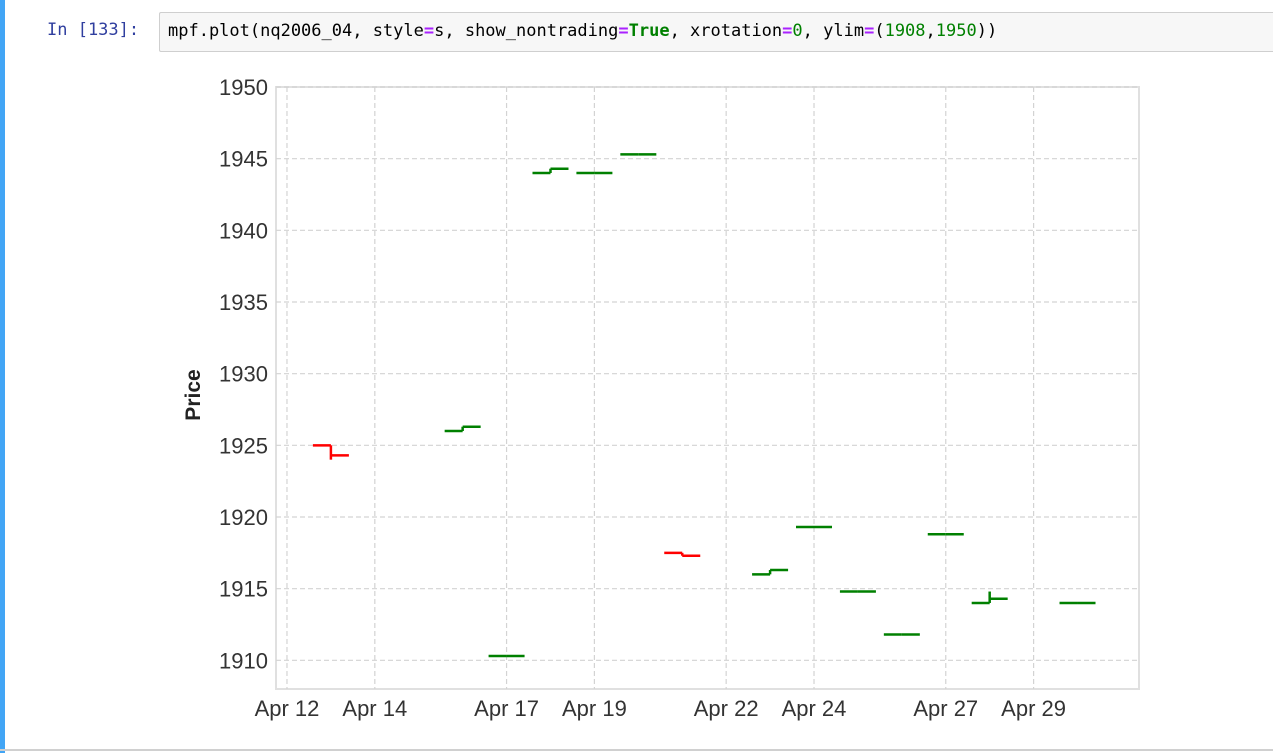 Image resolution: width=1273 pixels, height=753 pixels. Describe the element at coordinates (243, 302) in the screenshot. I see `y-tick-label: 1935` at that location.